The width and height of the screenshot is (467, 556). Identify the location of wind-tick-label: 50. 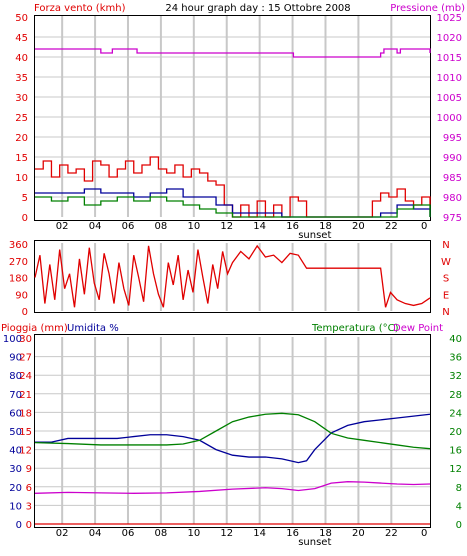
(21, 18).